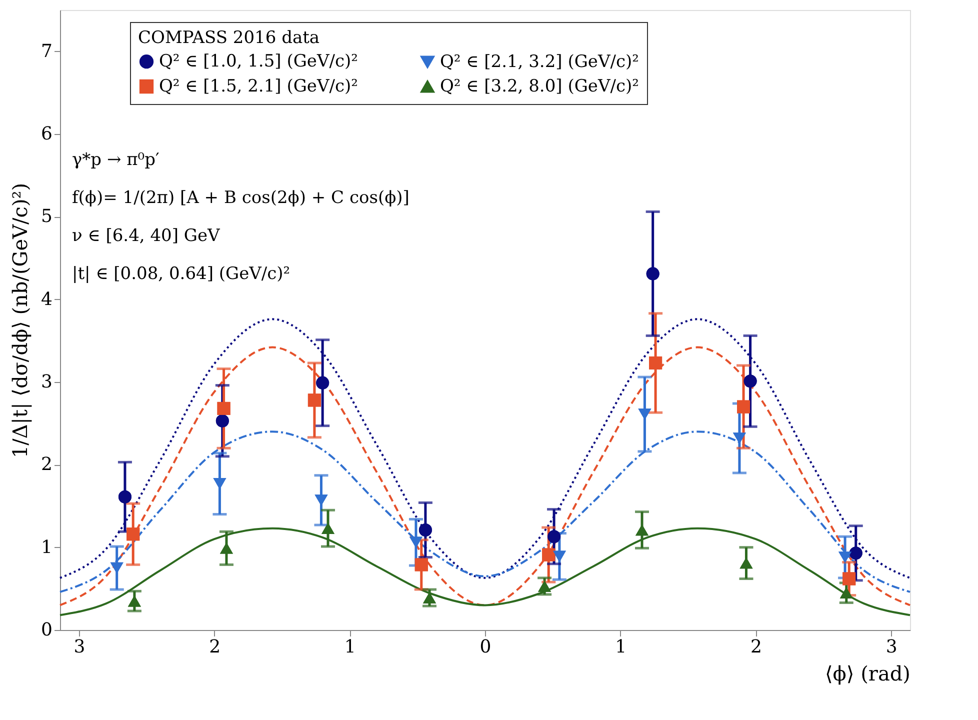 The height and width of the screenshot is (720, 978). What do you see at coordinates (181, 274) in the screenshot?
I see `annotation: |t| ∈ [0.08, 0.64] (GeV/c)²` at bounding box center [181, 274].